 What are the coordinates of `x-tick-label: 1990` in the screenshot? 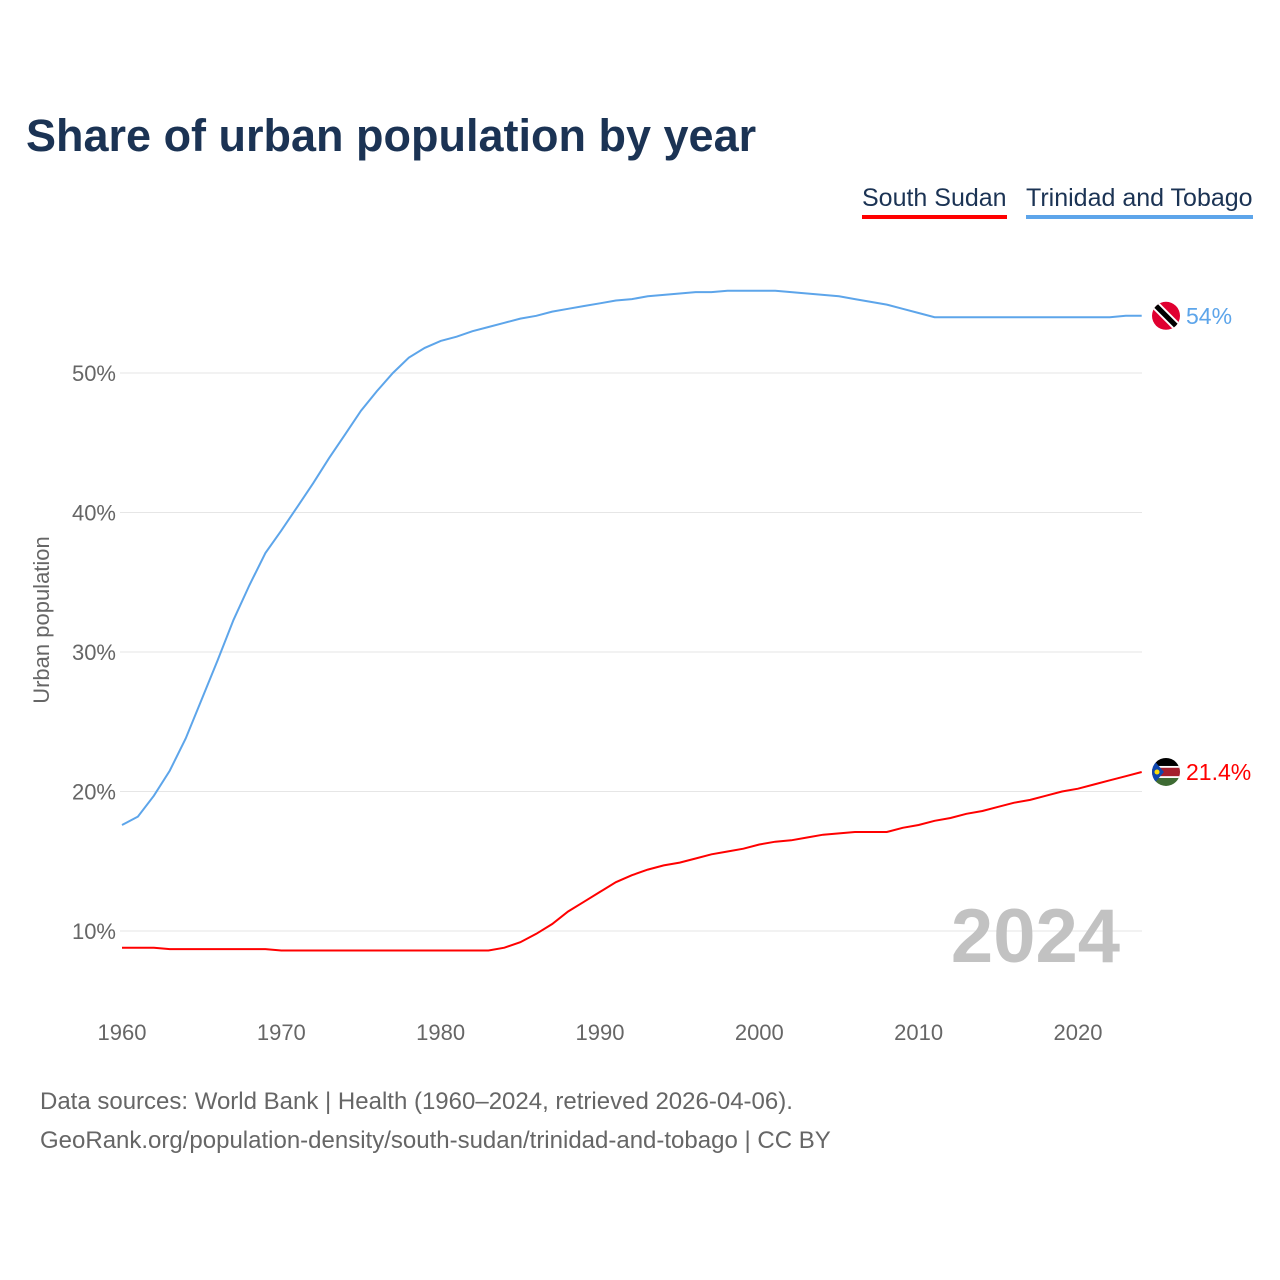 It's located at (600, 1032).